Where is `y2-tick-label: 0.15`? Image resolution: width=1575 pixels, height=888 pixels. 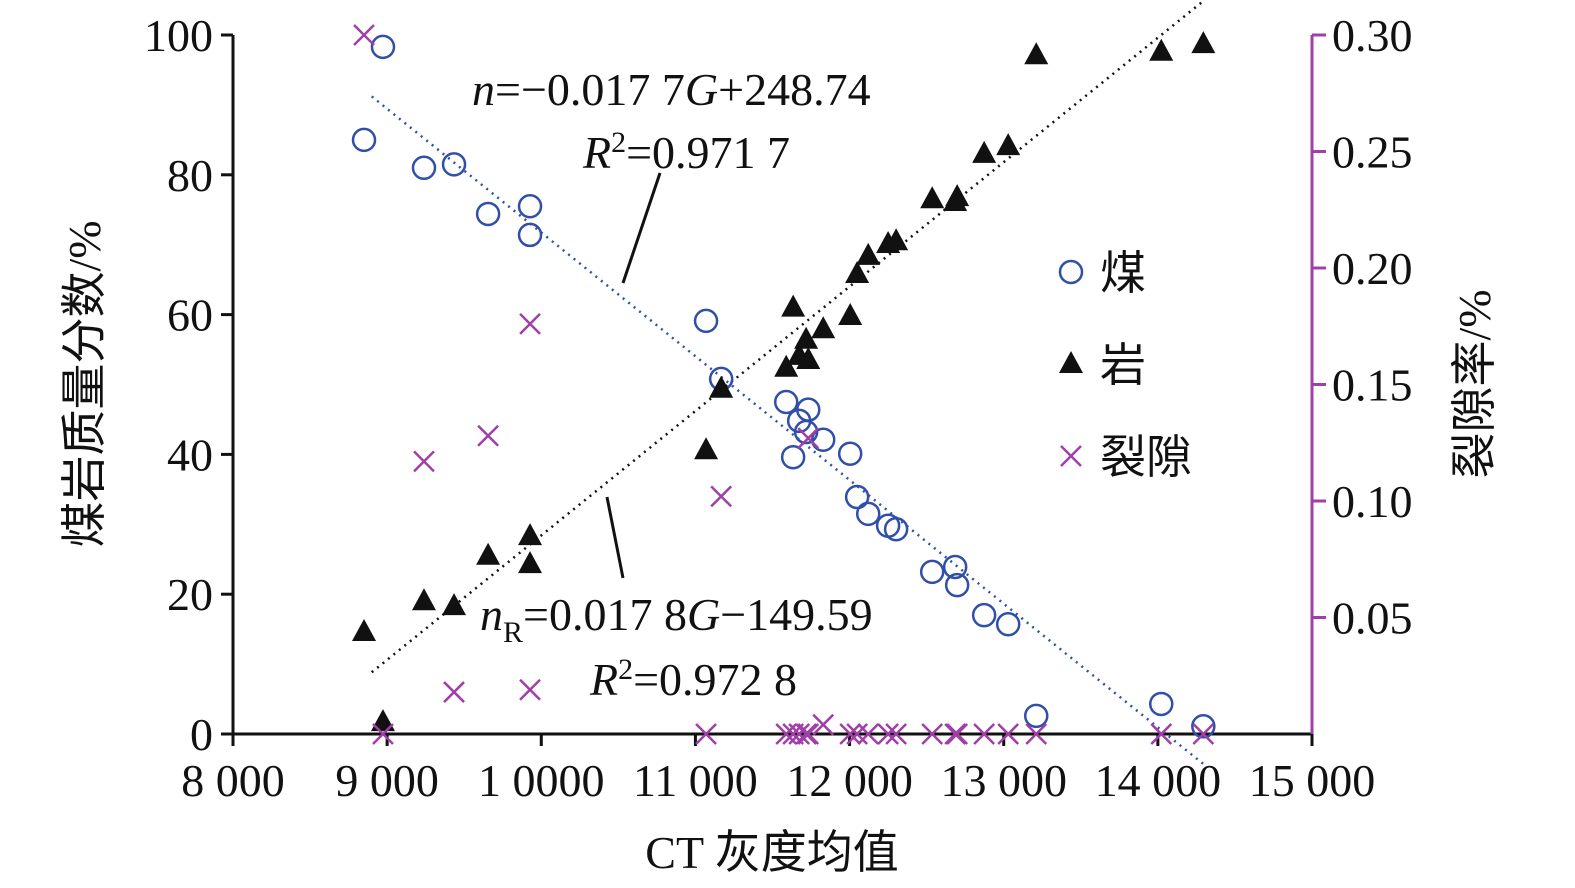 y2-tick-label: 0.15 is located at coordinates (1372, 385).